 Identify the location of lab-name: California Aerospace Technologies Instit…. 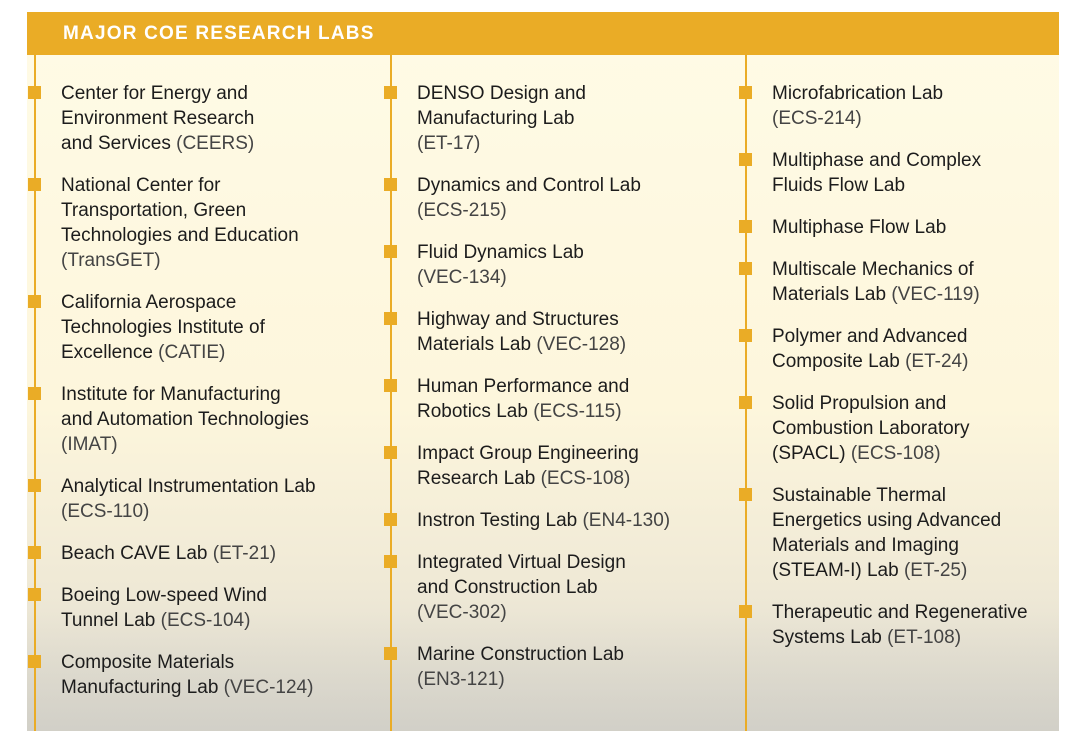
(163, 327).